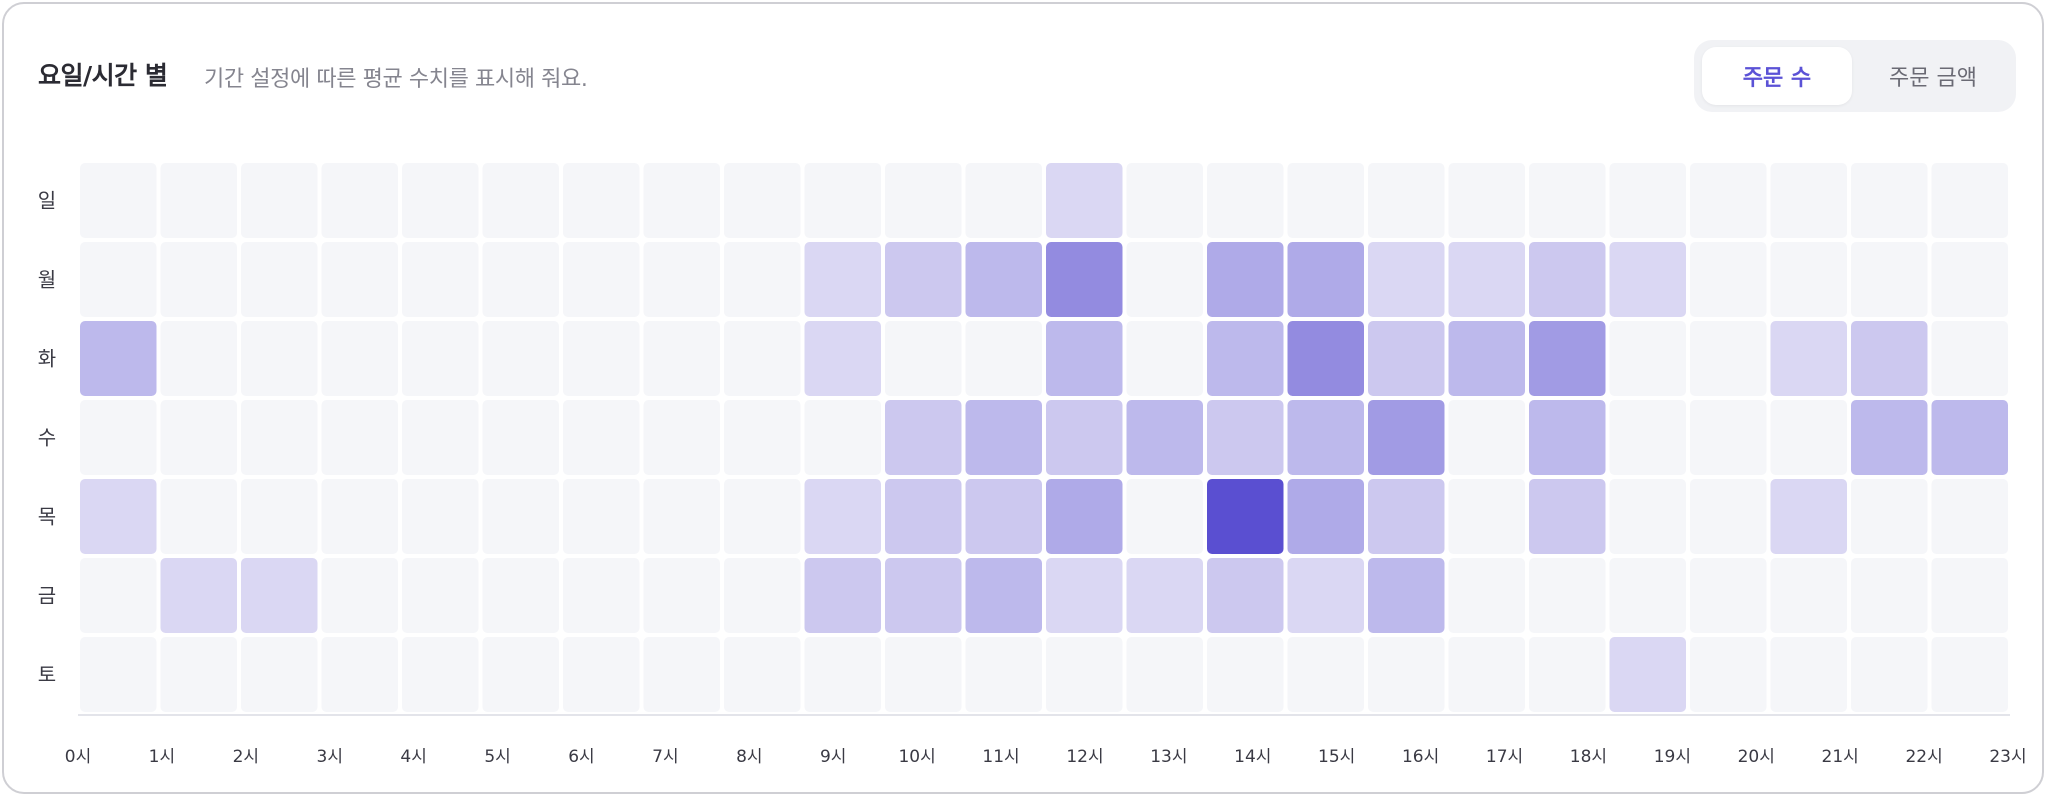  I want to click on metric-toggle: 주문 수 주문 금액, so click(1855, 76).